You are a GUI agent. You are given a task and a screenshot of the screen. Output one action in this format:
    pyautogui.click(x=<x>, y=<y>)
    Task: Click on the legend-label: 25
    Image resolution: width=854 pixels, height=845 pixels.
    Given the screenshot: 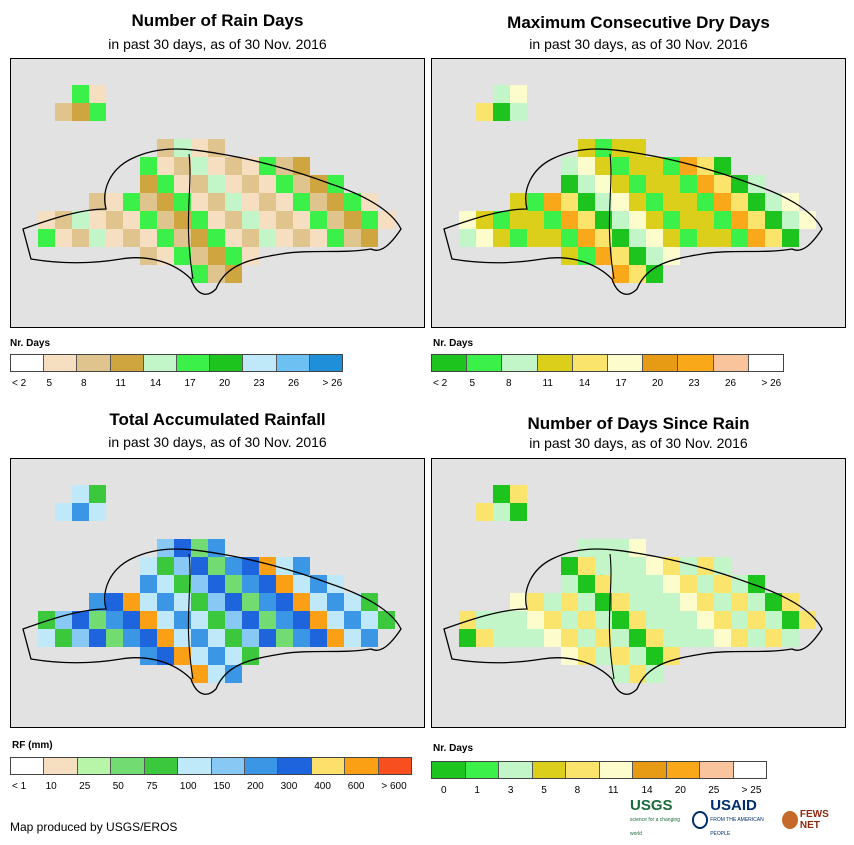 What is the action you would take?
    pyautogui.click(x=714, y=790)
    